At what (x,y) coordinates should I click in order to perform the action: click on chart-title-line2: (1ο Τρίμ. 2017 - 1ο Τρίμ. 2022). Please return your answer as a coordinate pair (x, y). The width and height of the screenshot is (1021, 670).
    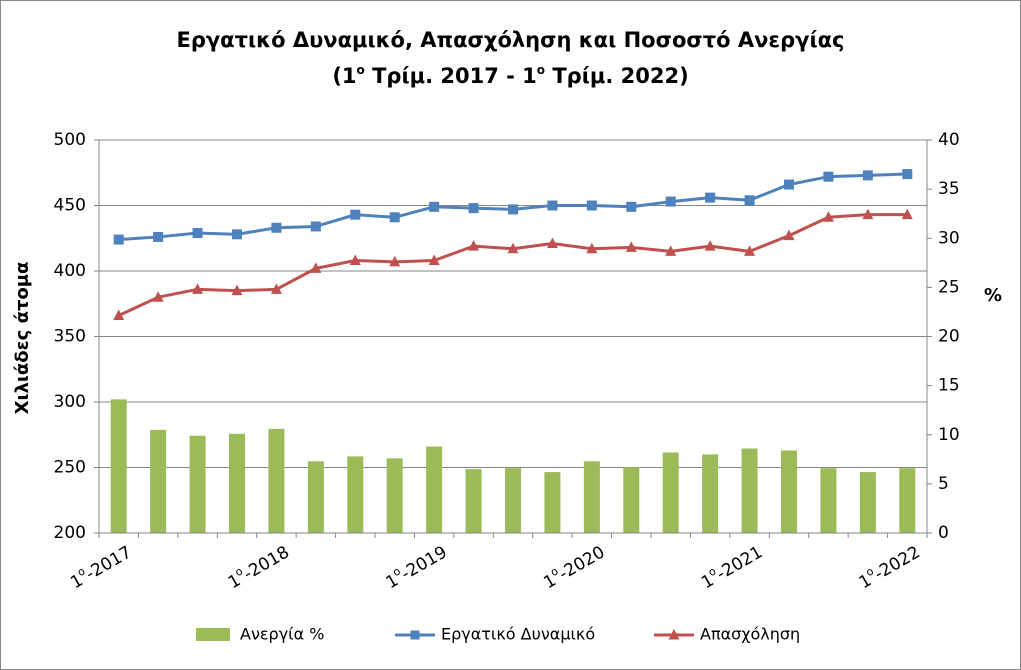
    Looking at the image, I should click on (510, 75).